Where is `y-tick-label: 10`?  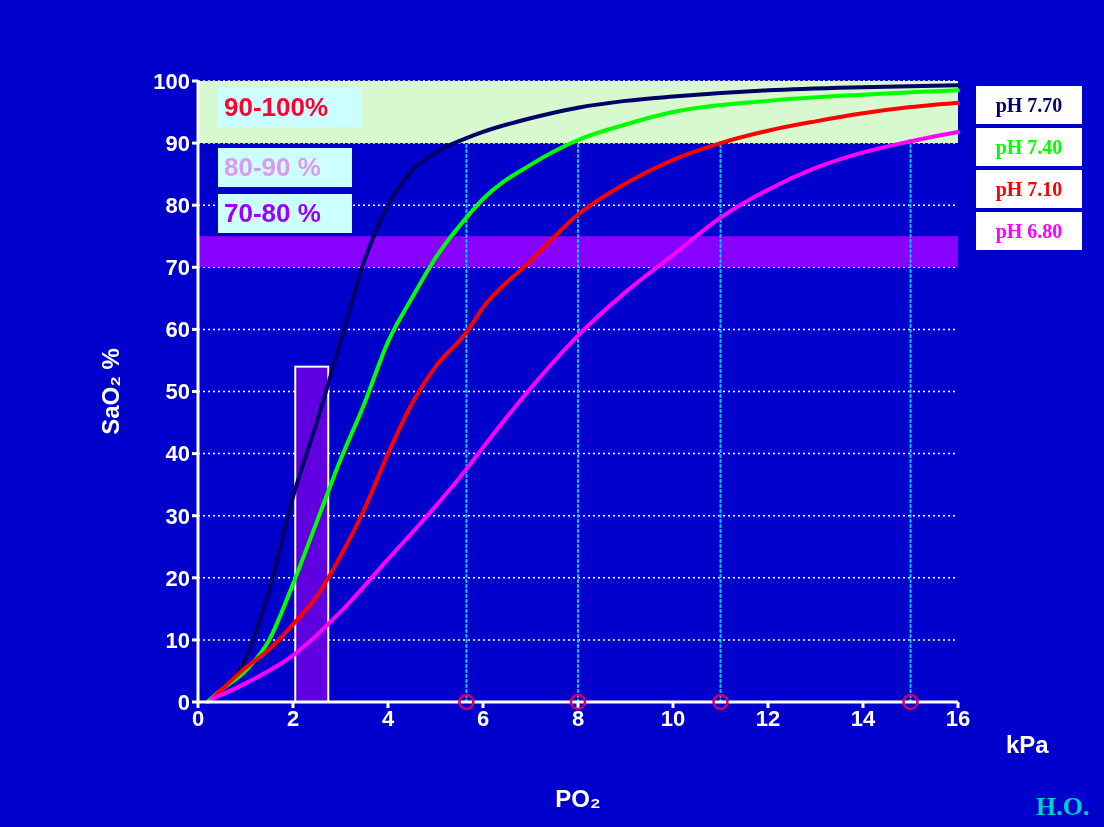 y-tick-label: 10 is located at coordinates (177, 640).